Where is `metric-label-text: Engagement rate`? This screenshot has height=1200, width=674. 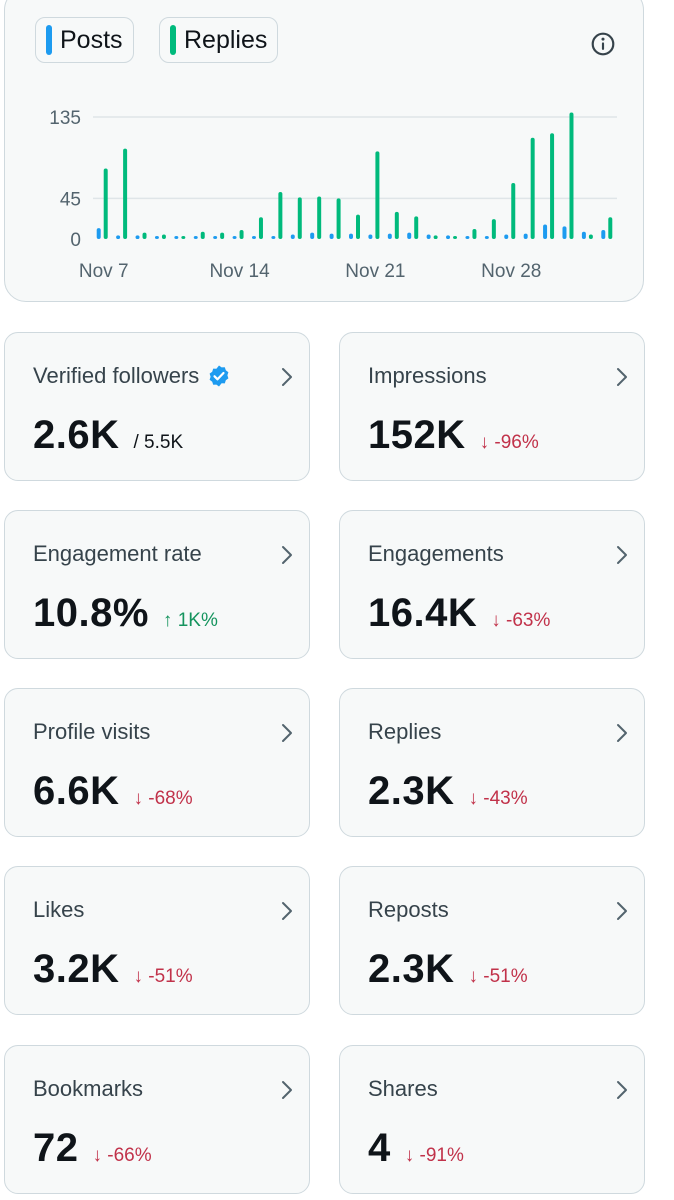
metric-label-text: Engagement rate is located at coordinates (117, 553).